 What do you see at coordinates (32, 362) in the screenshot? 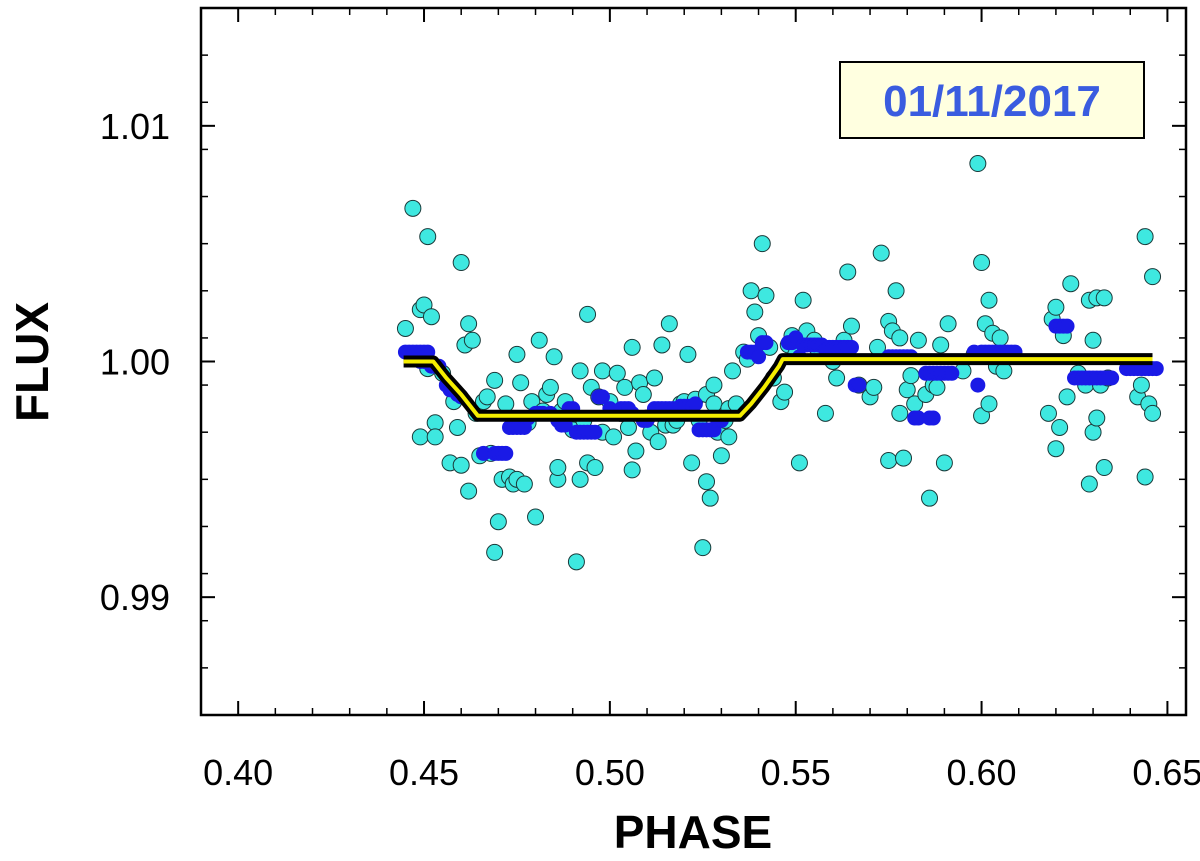
I see `y-axis-title: FLUX` at bounding box center [32, 362].